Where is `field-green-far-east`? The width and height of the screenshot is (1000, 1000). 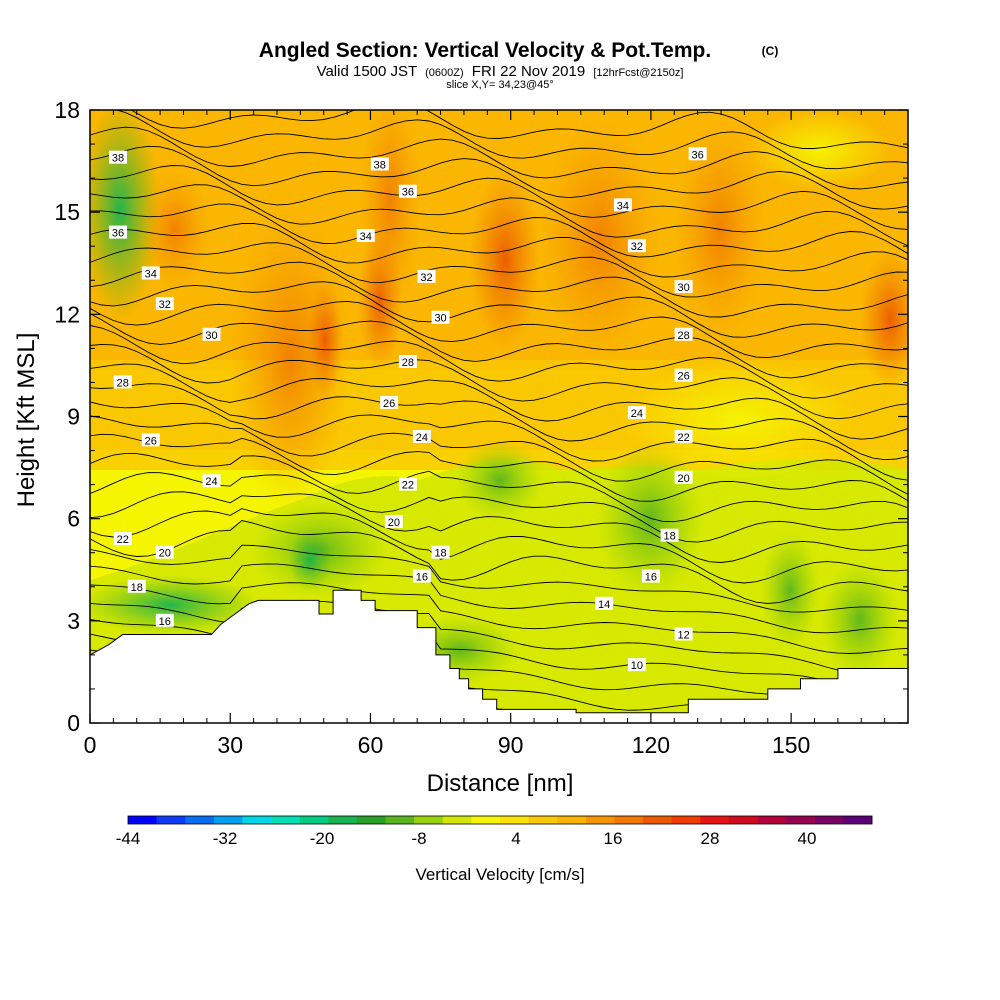 field-green-far-east is located at coordinates (790, 590).